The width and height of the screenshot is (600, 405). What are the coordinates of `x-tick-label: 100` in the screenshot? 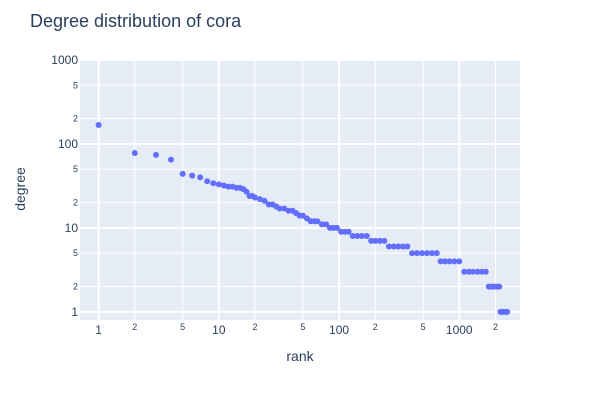 It's located at (339, 330).